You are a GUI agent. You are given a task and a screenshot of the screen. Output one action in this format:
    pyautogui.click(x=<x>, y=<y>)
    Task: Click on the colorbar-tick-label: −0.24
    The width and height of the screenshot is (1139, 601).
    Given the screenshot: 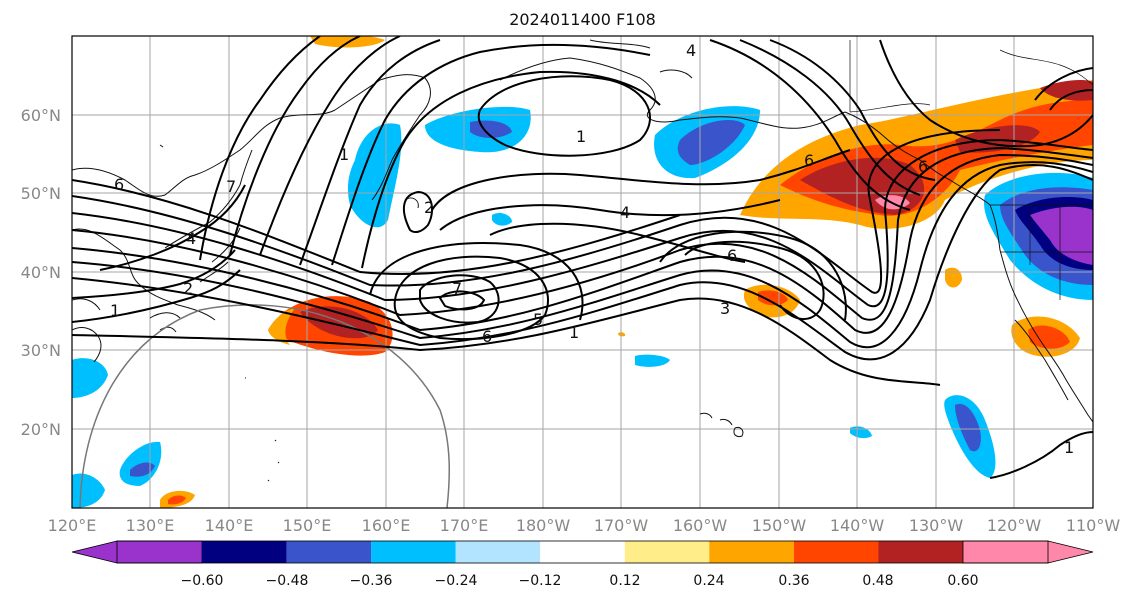 What is the action you would take?
    pyautogui.click(x=456, y=581)
    